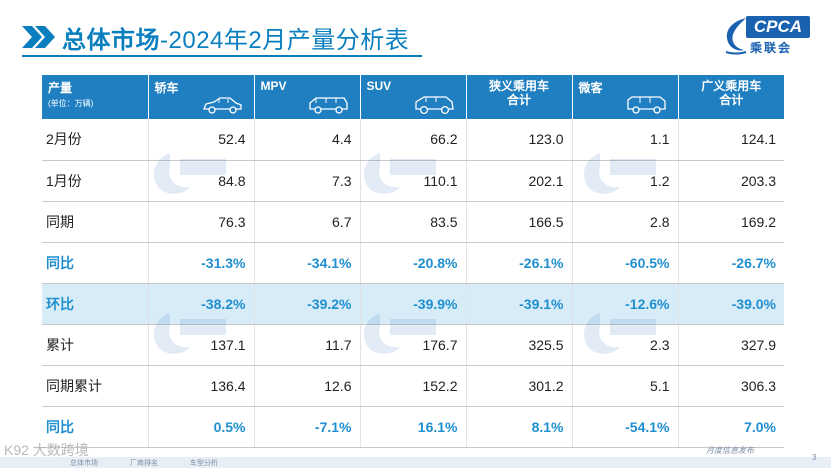 The height and width of the screenshot is (468, 831). I want to click on row-label: 1月份, so click(95, 181).